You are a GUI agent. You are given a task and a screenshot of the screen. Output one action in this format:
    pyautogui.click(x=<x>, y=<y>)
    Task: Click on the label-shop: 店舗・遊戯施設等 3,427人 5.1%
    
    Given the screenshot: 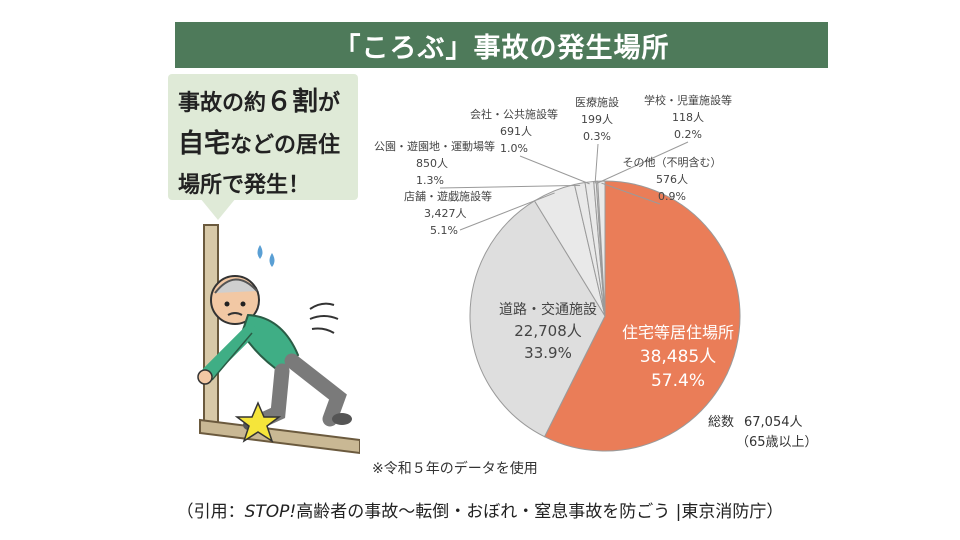 What is the action you would take?
    pyautogui.click(x=448, y=213)
    